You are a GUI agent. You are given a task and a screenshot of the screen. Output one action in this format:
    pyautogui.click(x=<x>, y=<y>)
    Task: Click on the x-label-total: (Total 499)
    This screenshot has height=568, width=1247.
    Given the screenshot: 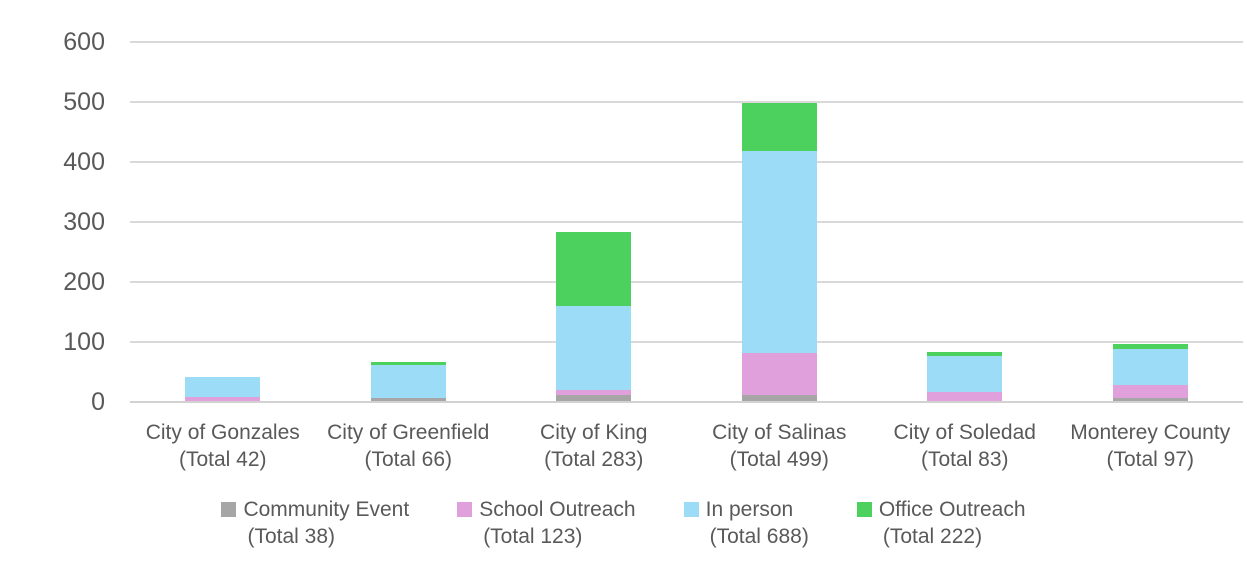 What is the action you would take?
    pyautogui.click(x=779, y=459)
    